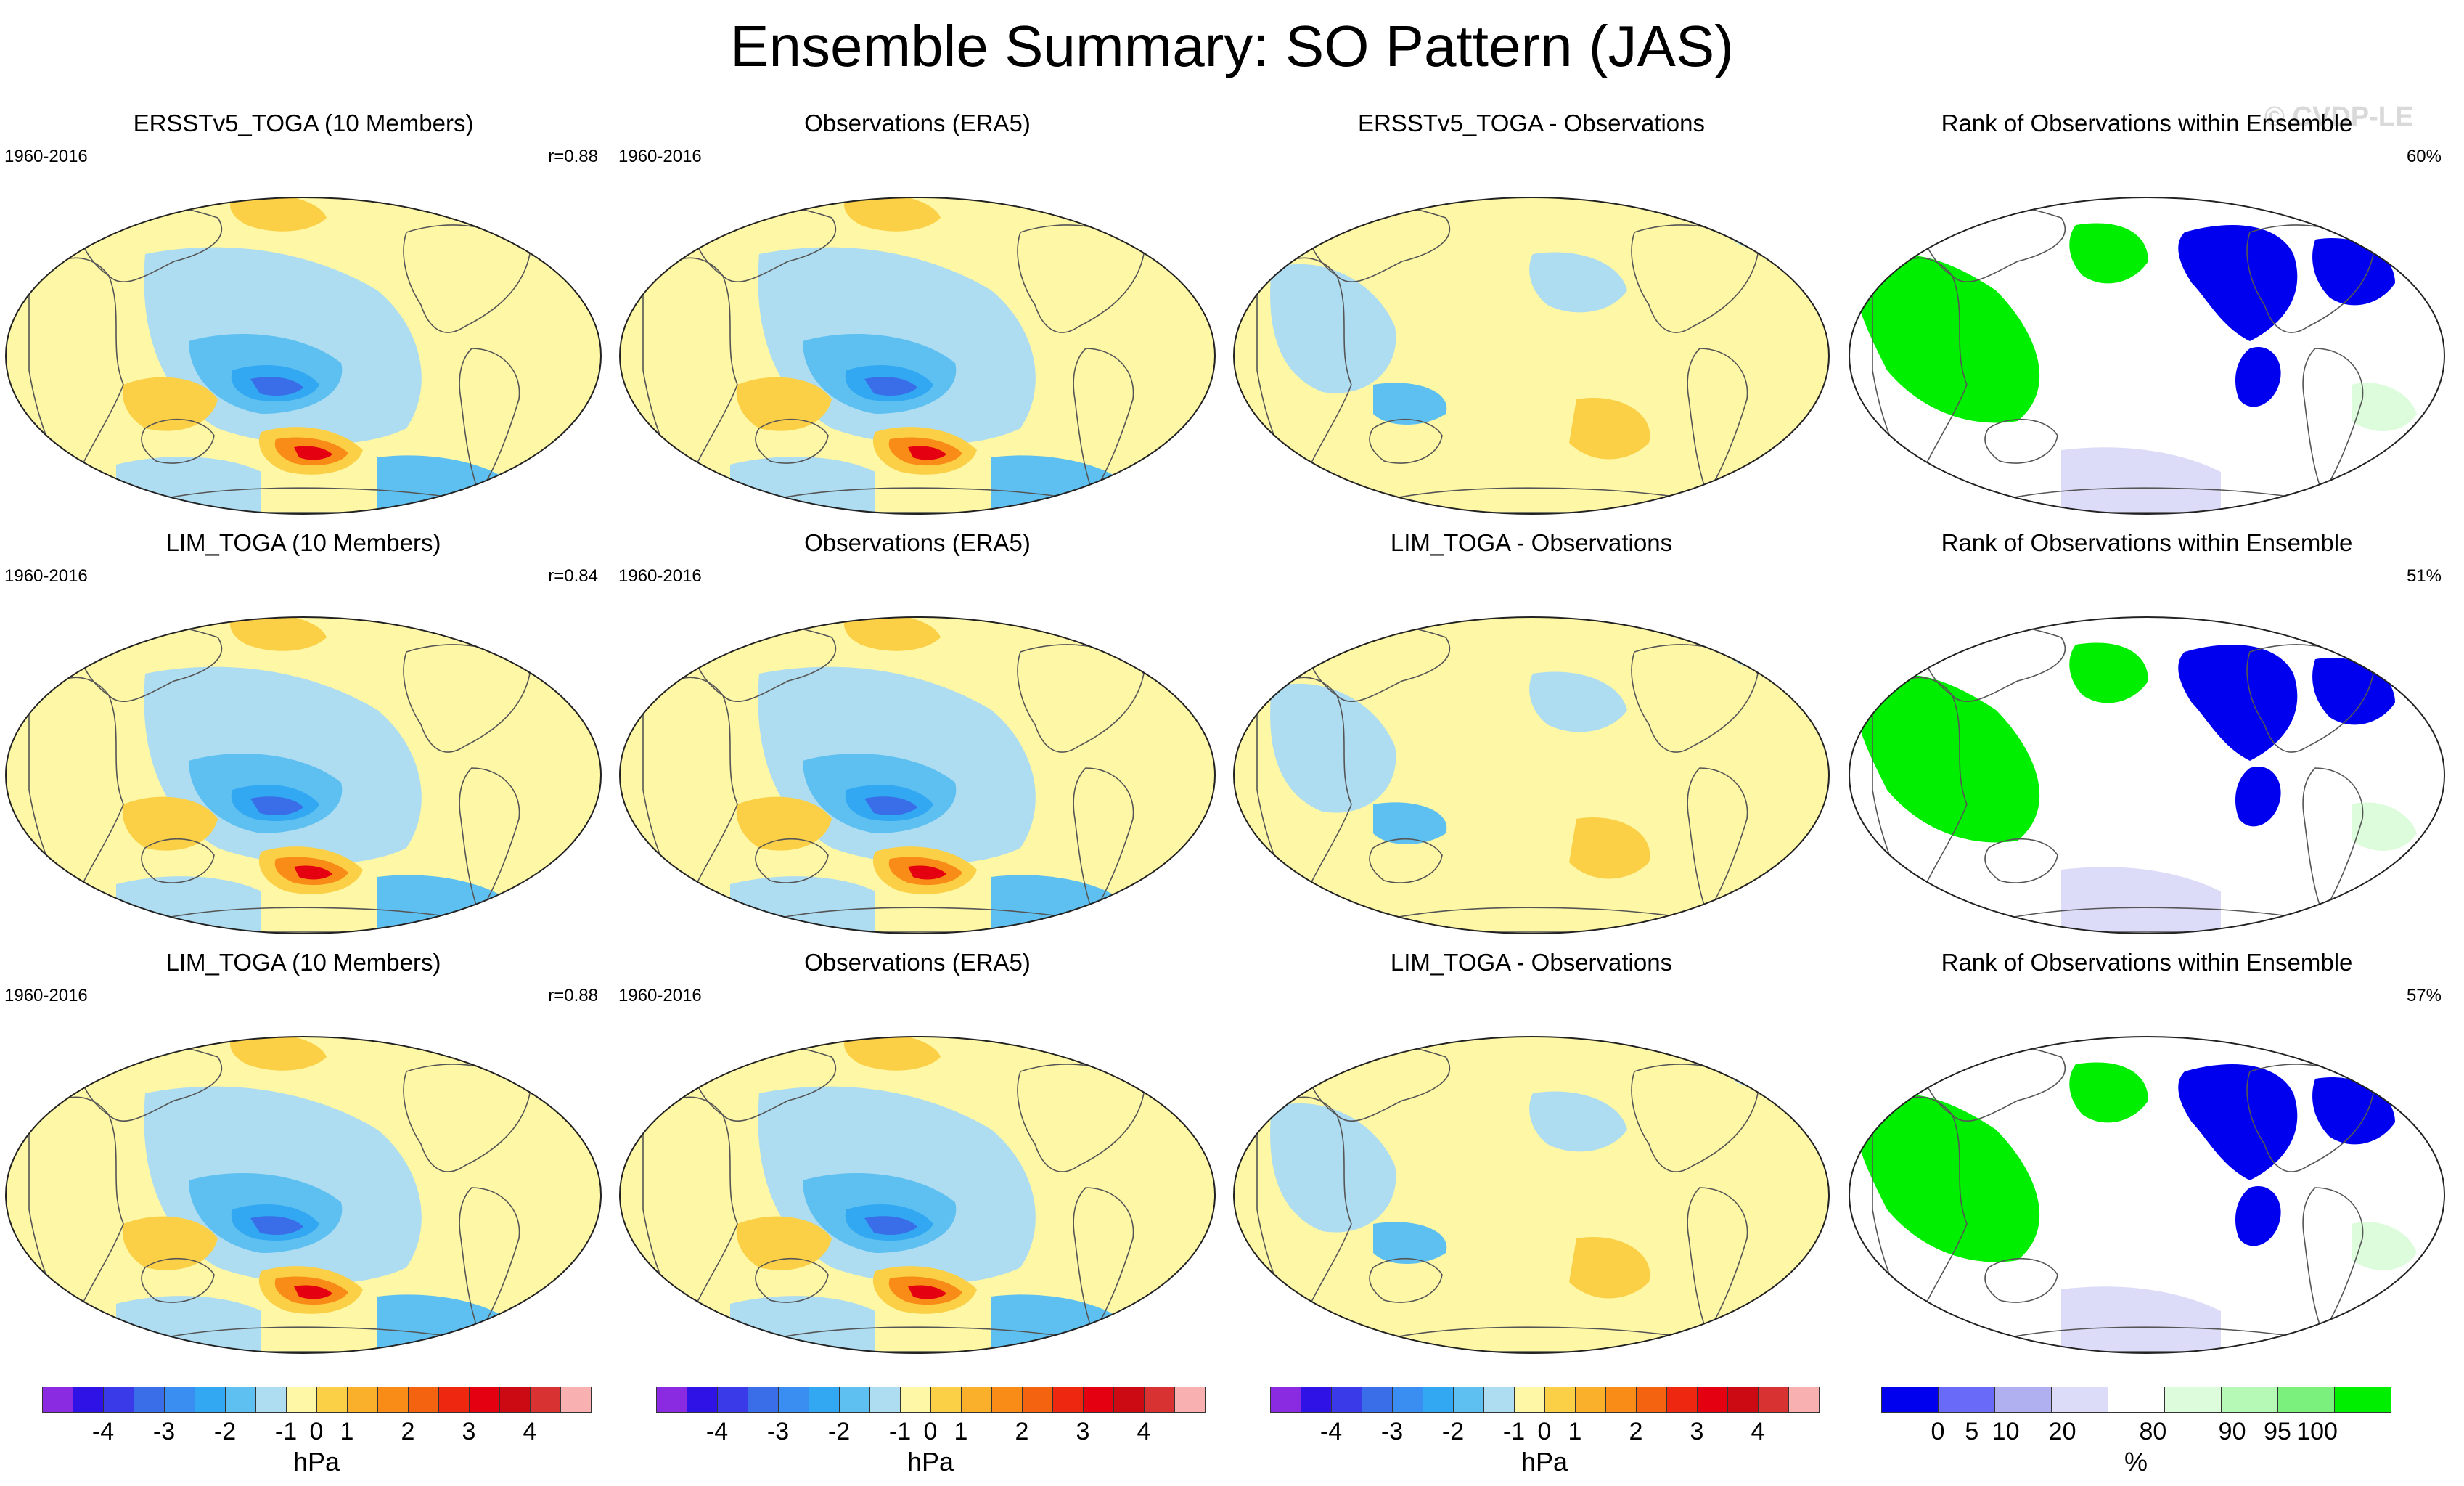  I want to click on map-diff-row1, so click(1531, 356).